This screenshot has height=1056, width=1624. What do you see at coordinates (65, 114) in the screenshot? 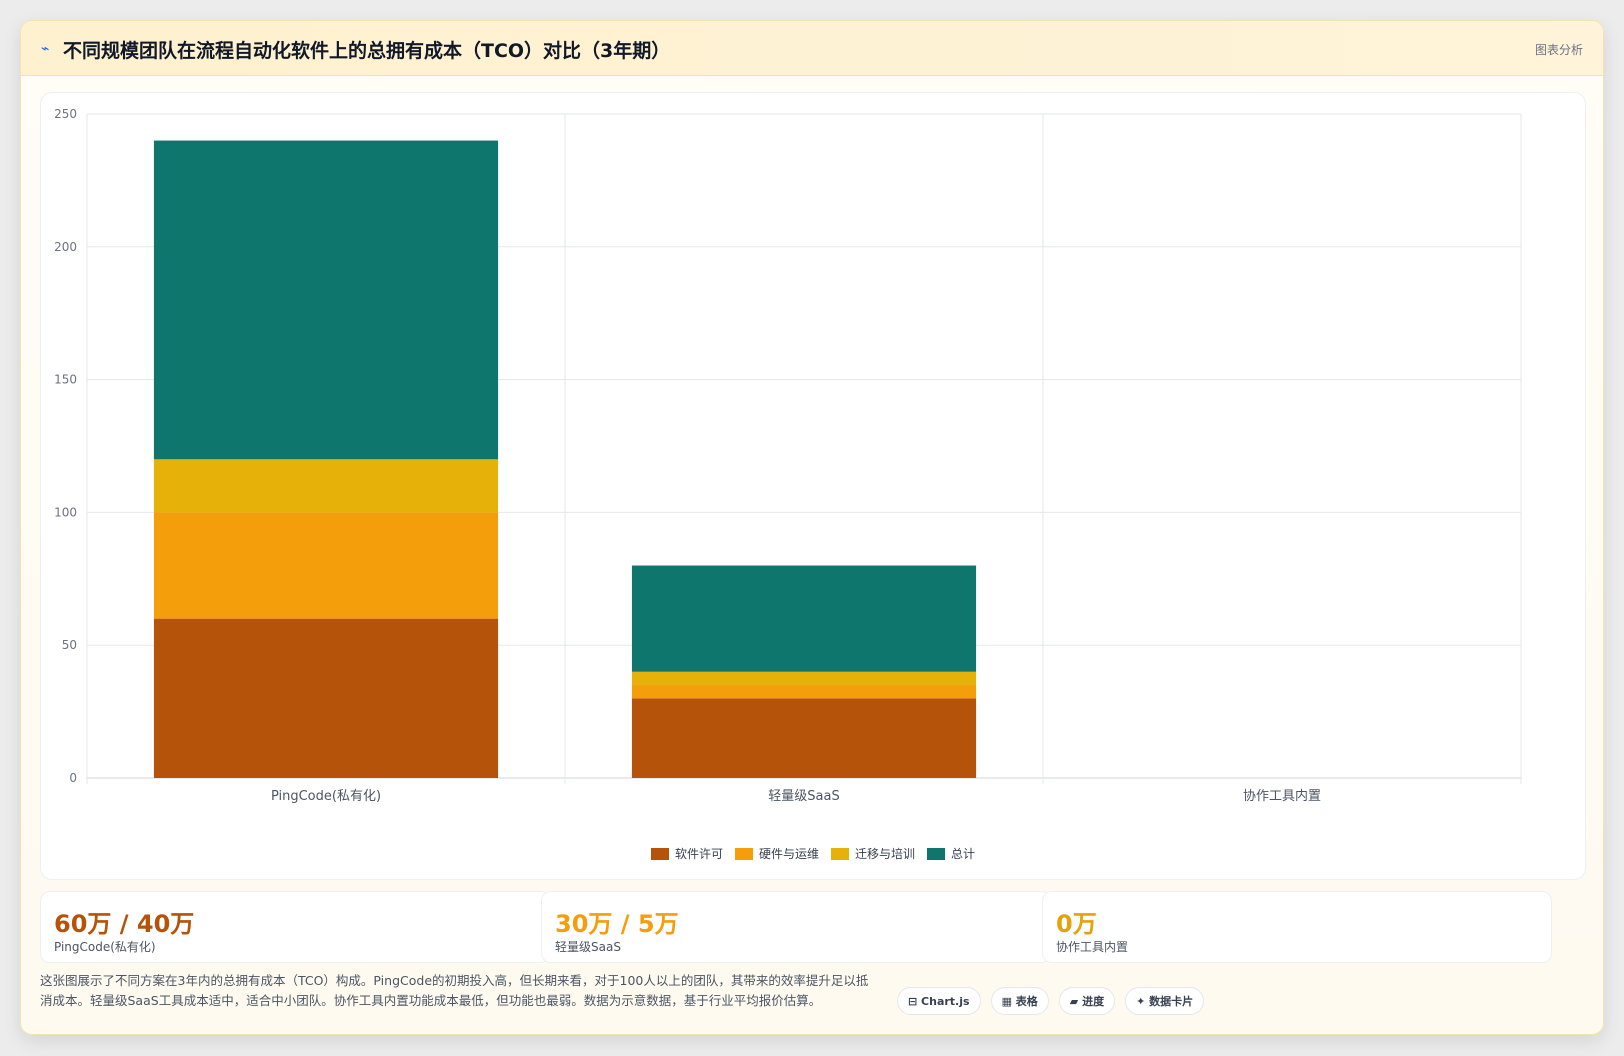
I see `y-tick-label: 250` at bounding box center [65, 114].